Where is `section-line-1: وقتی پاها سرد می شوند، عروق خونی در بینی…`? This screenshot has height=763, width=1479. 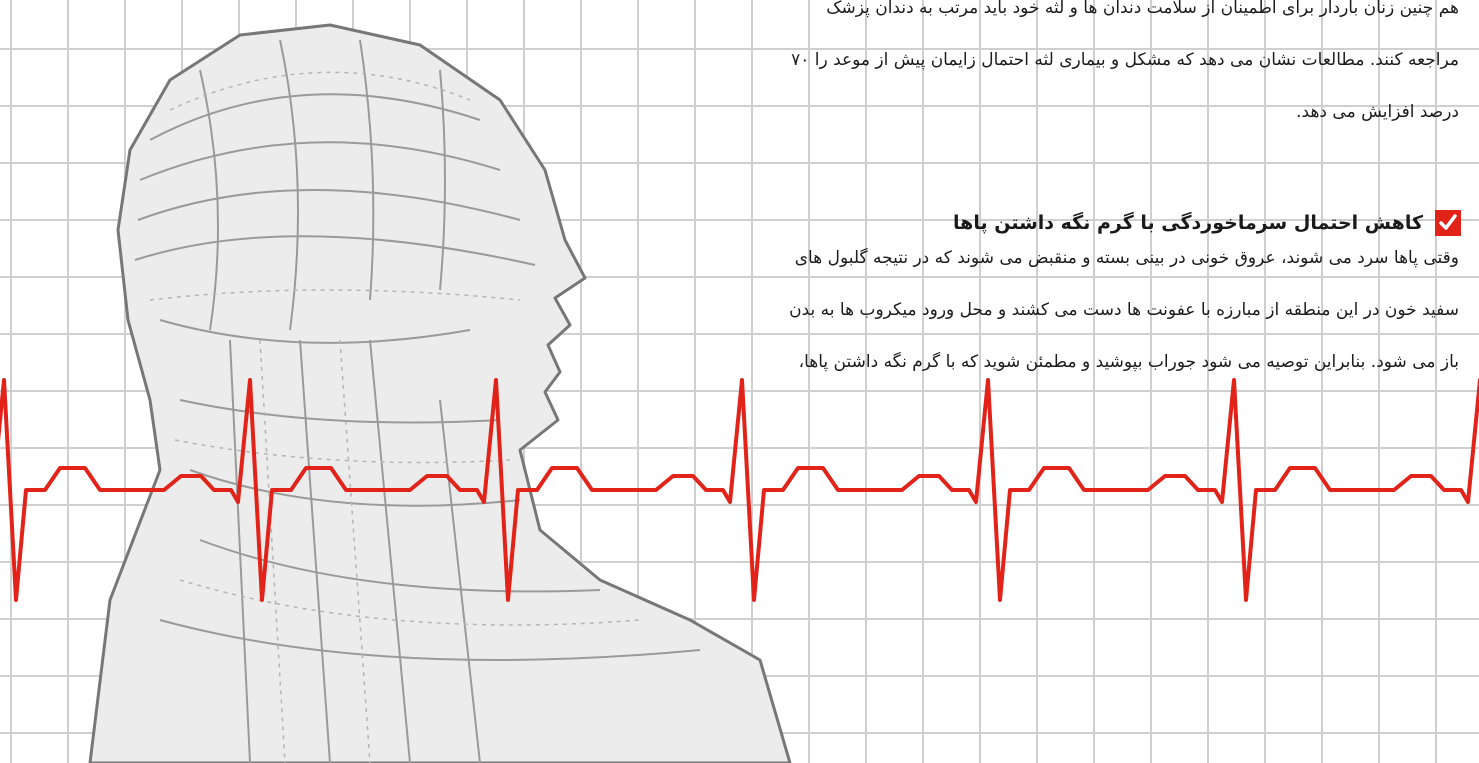 section-line-1: وقتی پاها سرد می شوند، عروق خونی در بینی… is located at coordinates (1126, 258).